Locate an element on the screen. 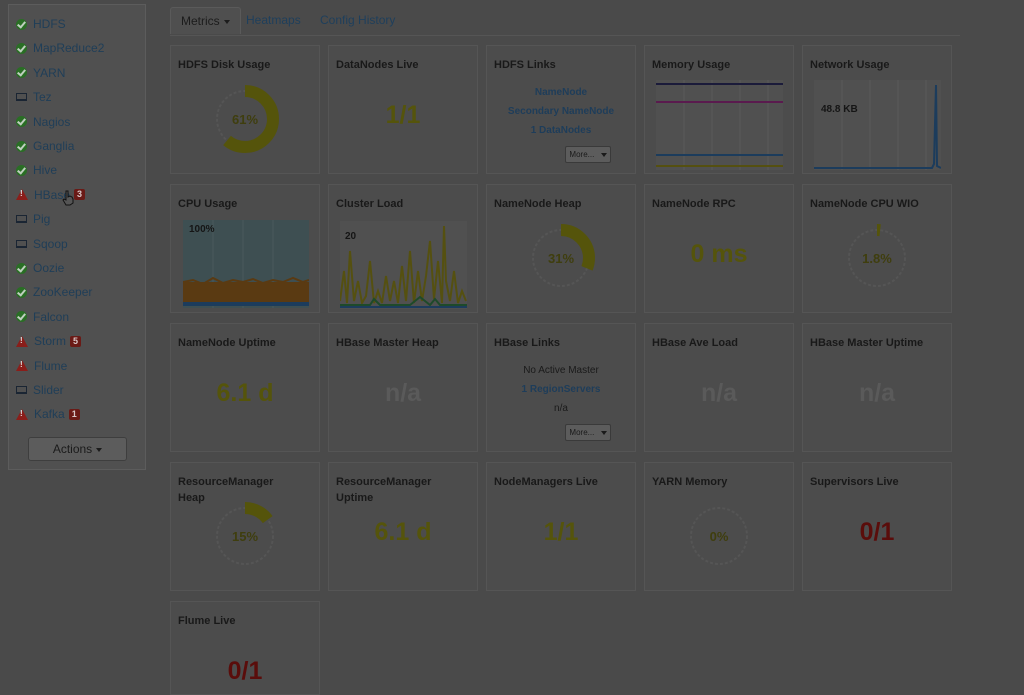 This screenshot has height=695, width=1024. widget-title: HBase Master Heap is located at coordinates (387, 343).